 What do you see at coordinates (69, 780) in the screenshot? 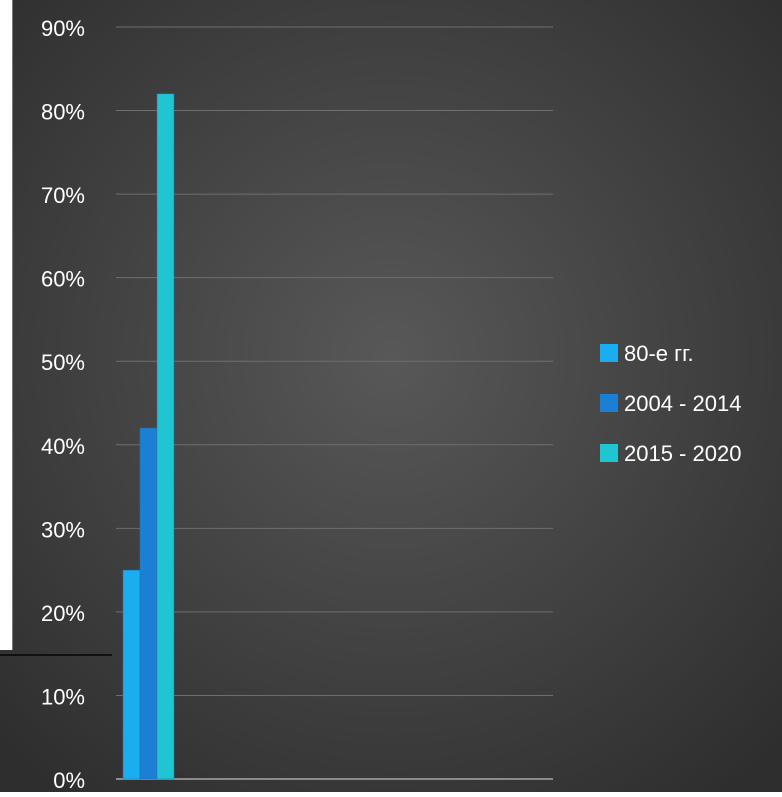
I see `y-tick-label: 0%` at bounding box center [69, 780].